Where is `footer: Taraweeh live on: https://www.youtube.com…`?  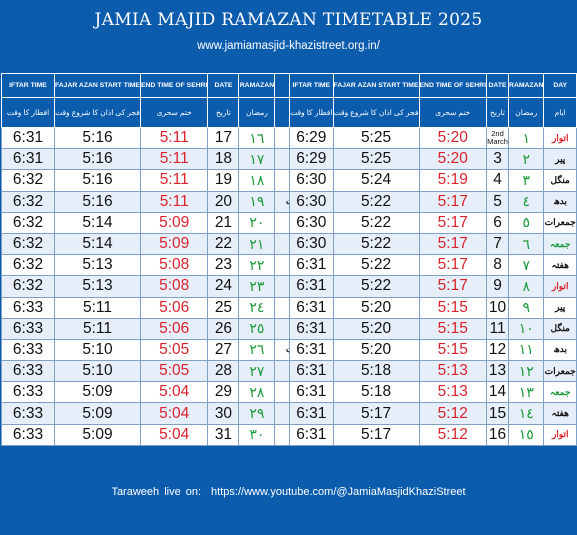
footer: Taraweeh live on: https://www.youtube.com… is located at coordinates (288, 492).